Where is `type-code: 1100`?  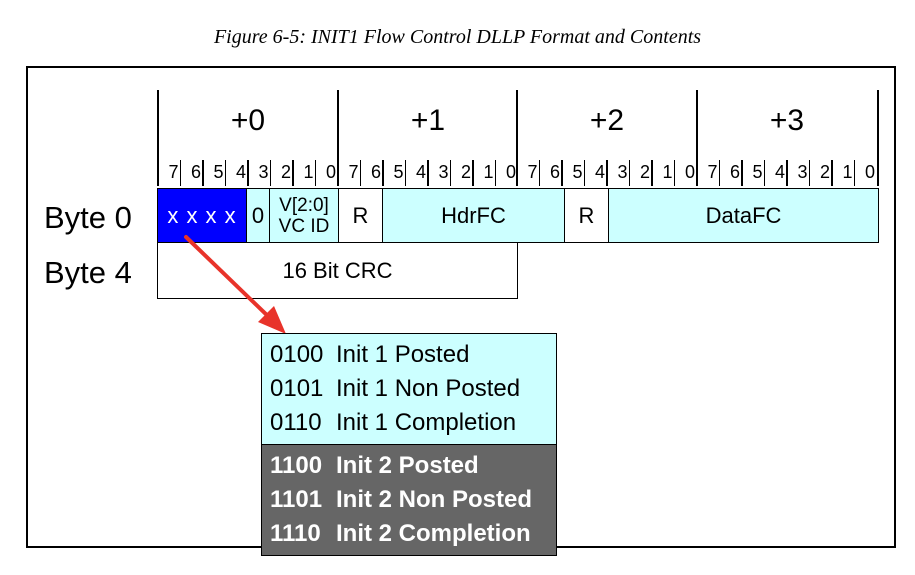 type-code: 1100 is located at coordinates (296, 465).